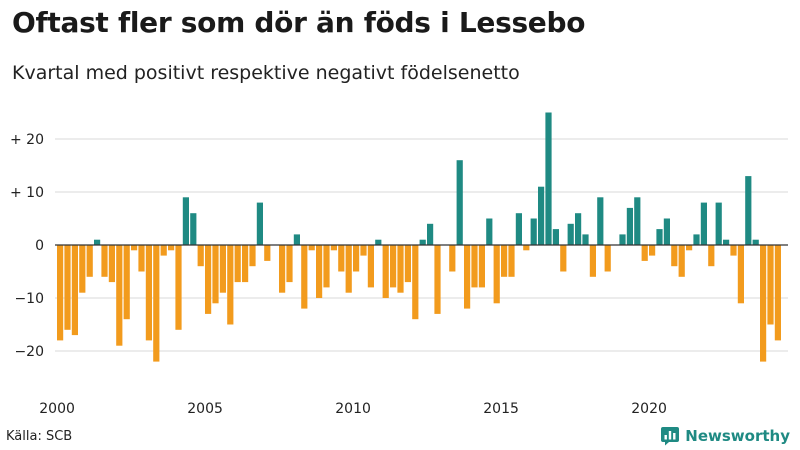  Describe the element at coordinates (353, 409) in the screenshot. I see `x-tick-label: 2010` at that location.